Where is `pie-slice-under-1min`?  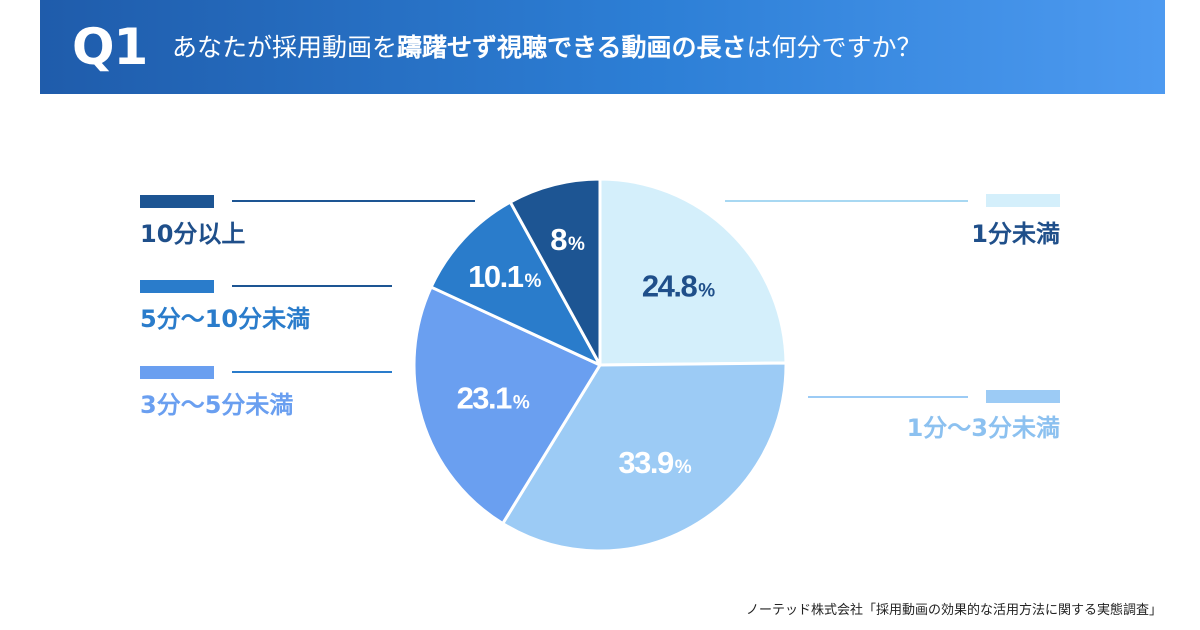 pie-slice-under-1min is located at coordinates (693, 272).